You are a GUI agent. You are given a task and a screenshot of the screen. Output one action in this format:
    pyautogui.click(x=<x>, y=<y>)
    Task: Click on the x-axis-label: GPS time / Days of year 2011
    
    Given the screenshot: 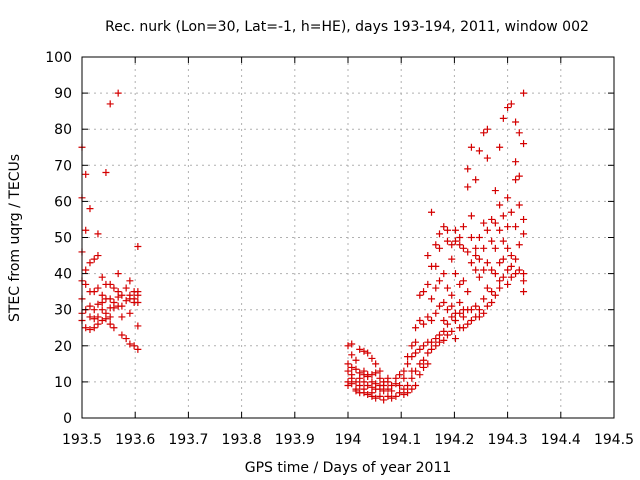 What is the action you would take?
    pyautogui.click(x=348, y=468)
    